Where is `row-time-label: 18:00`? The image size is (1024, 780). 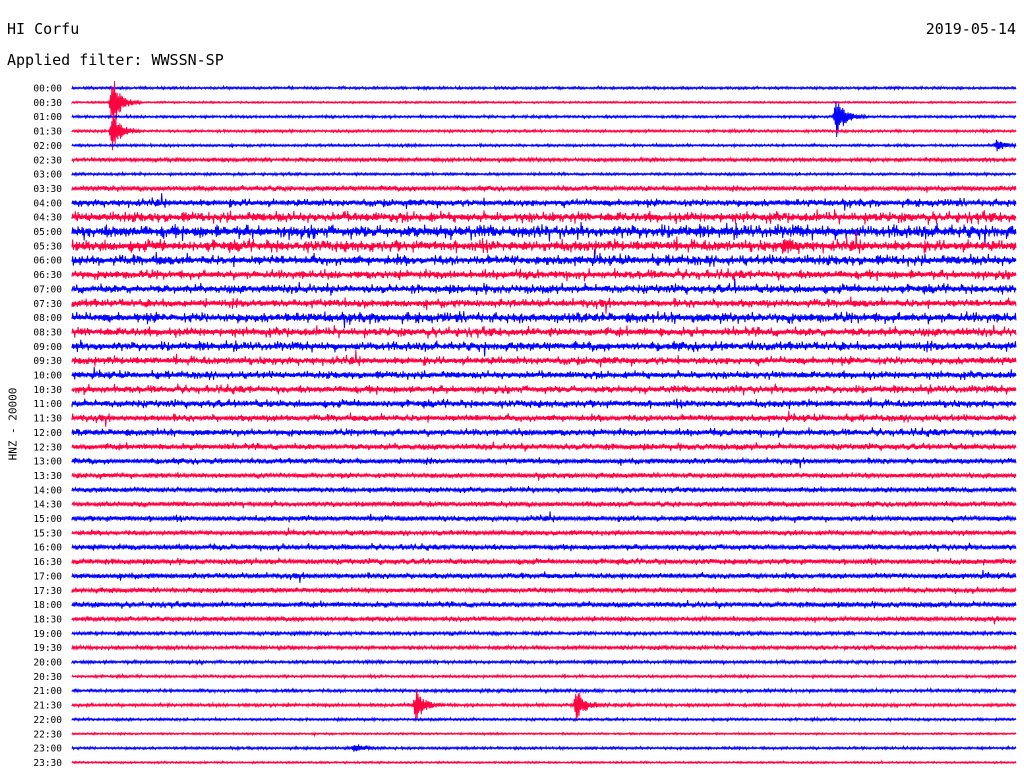 row-time-label: 18:00 is located at coordinates (47, 605).